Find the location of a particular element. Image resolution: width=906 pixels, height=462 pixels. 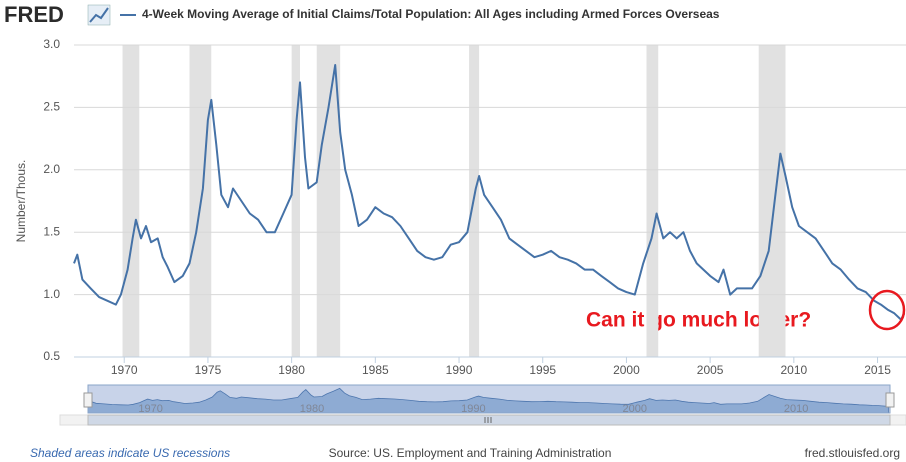

navigator-tick-label: 1980 is located at coordinates (312, 409).